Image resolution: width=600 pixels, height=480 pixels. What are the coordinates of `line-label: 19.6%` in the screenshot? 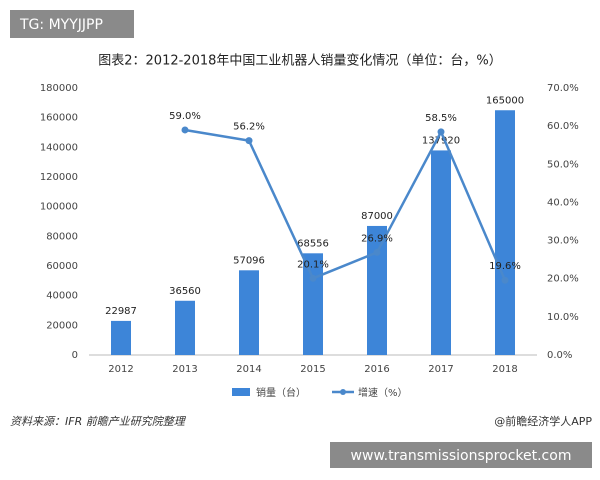 It's located at (505, 266).